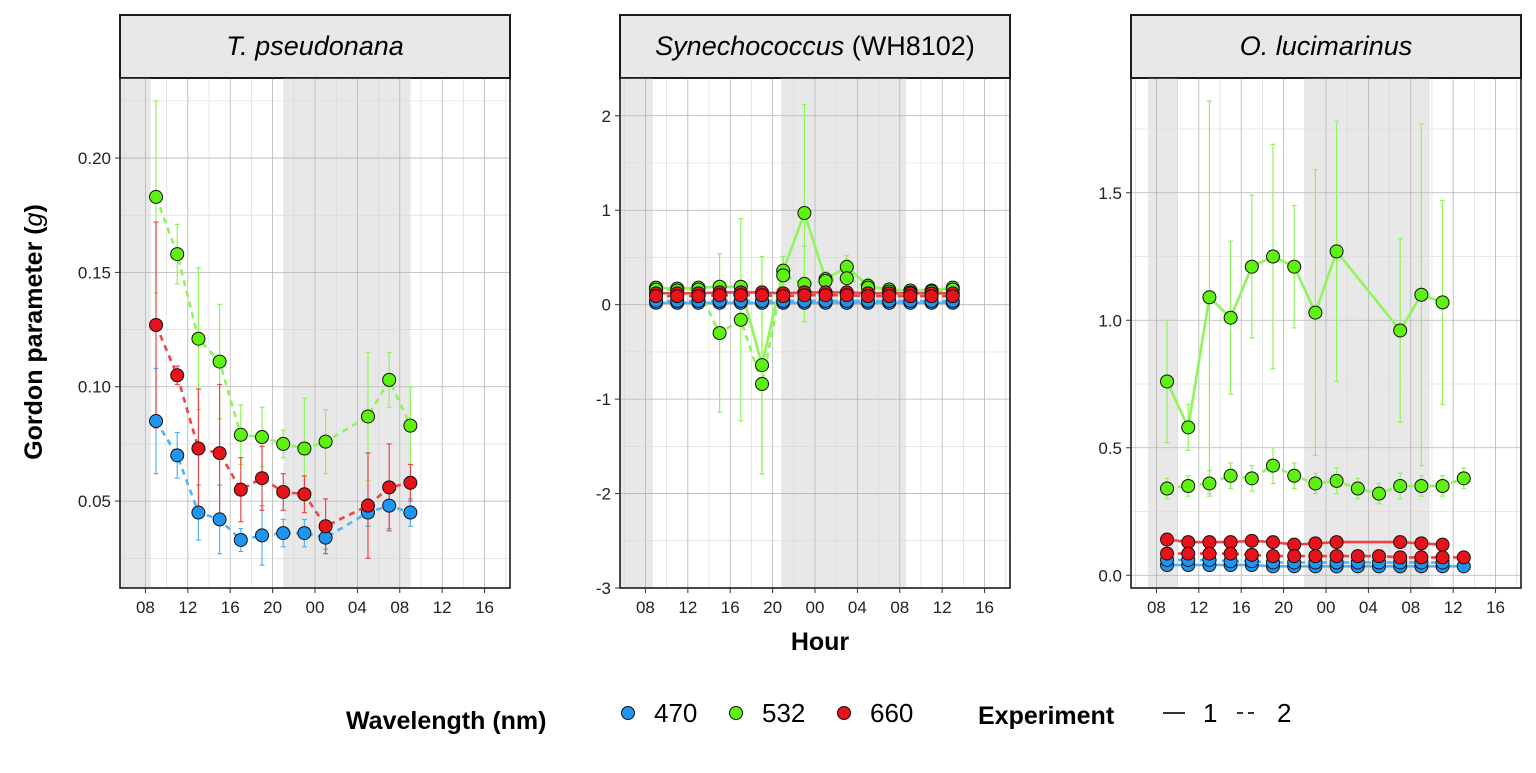  Describe the element at coordinates (1110, 575) in the screenshot. I see `y-tick-label: 0.0` at that location.